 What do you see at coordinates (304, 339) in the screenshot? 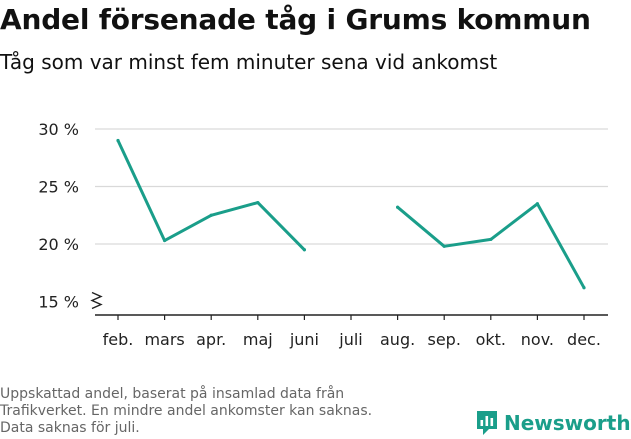
I see `x-tick-label: juni` at bounding box center [304, 339].